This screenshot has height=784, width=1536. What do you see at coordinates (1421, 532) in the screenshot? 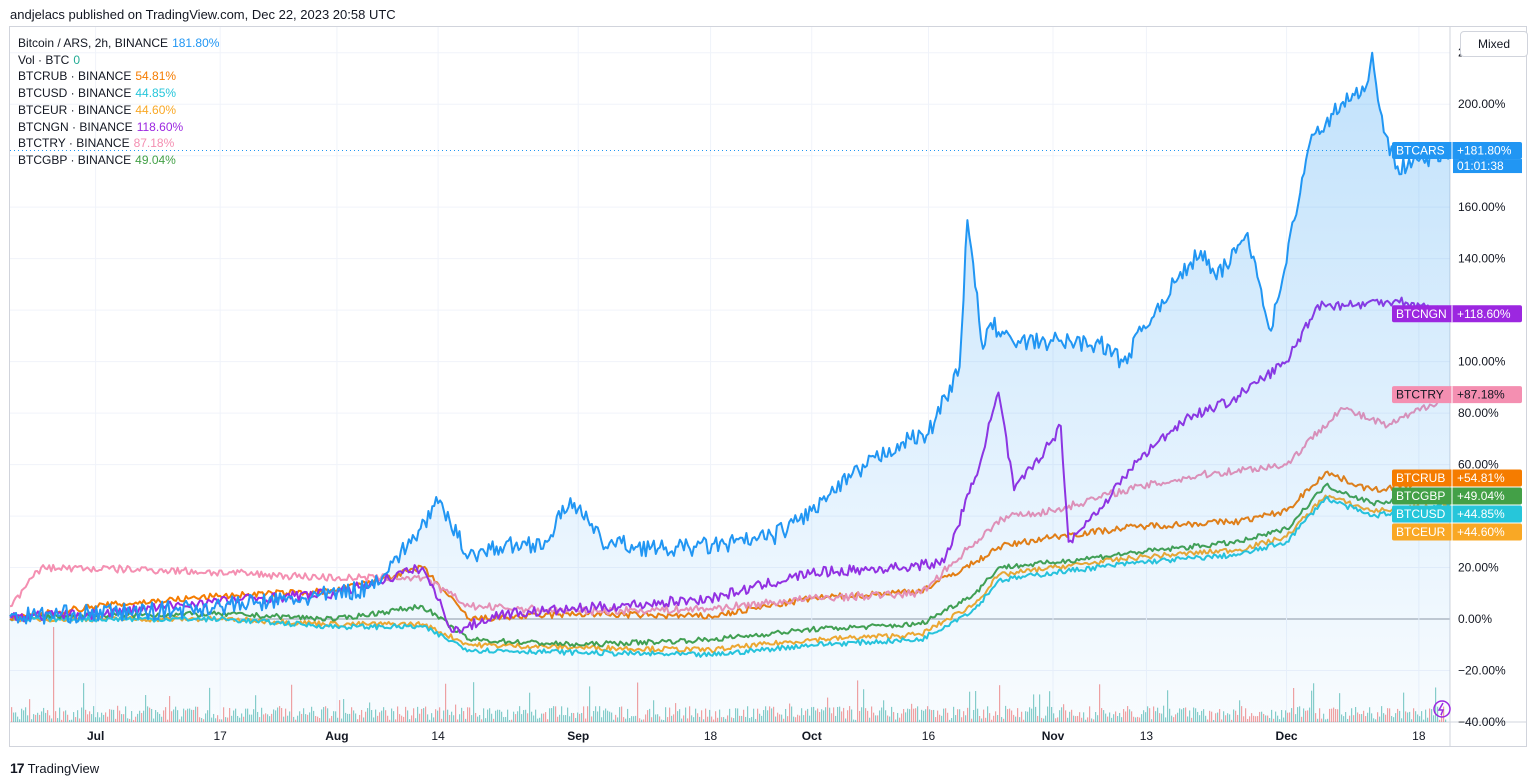
I see `series-name-tag: BTCEUR` at bounding box center [1421, 532].